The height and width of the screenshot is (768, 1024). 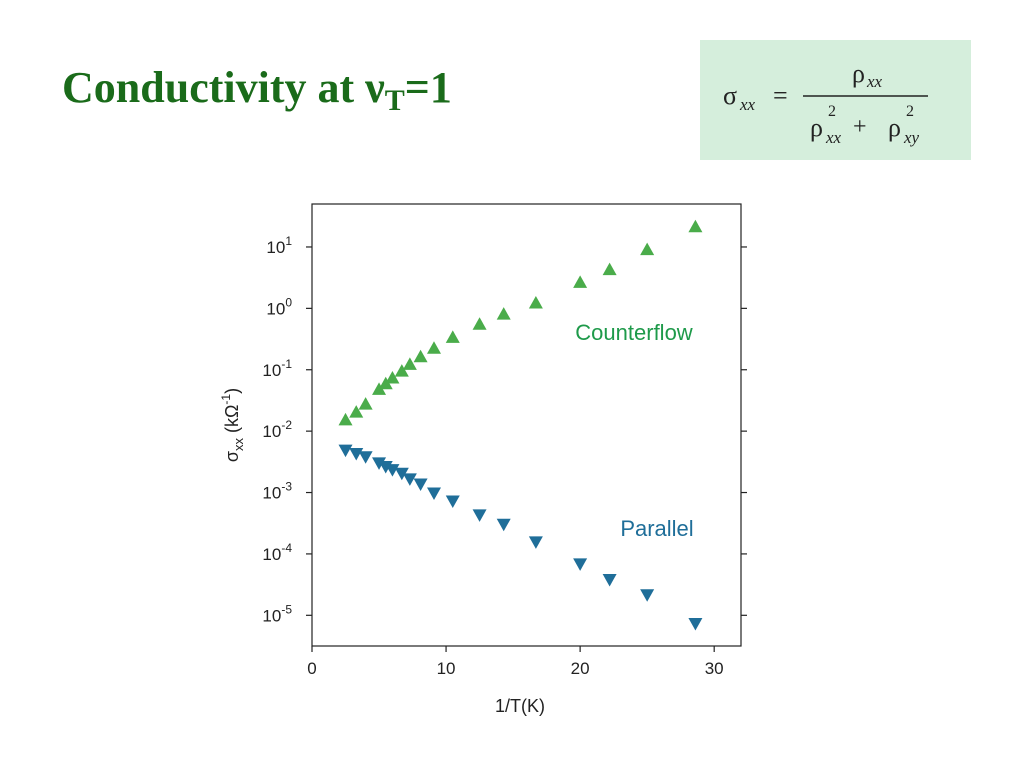 What do you see at coordinates (860, 127) in the screenshot?
I see `formula-den-operator: +` at bounding box center [860, 127].